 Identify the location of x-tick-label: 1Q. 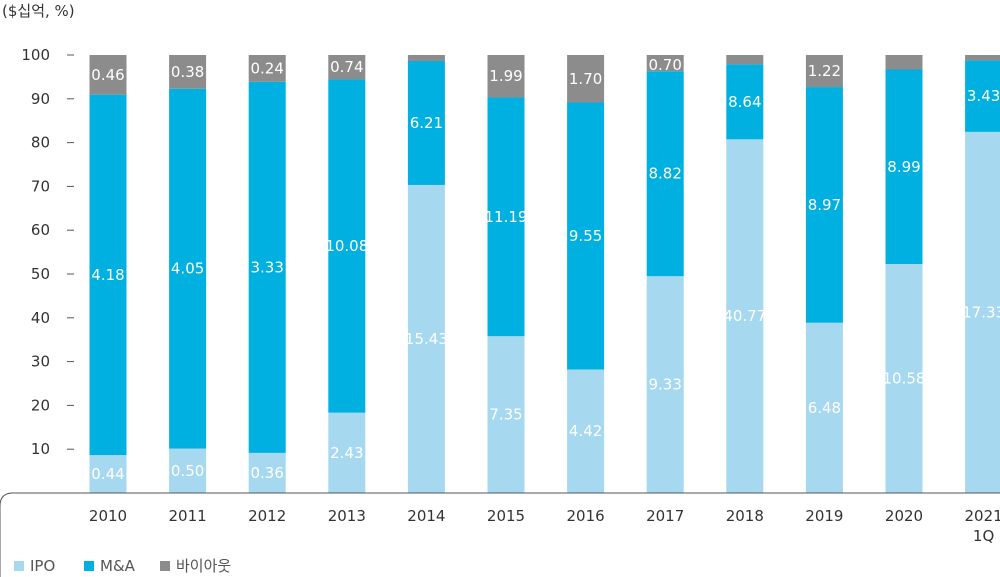
(983, 536).